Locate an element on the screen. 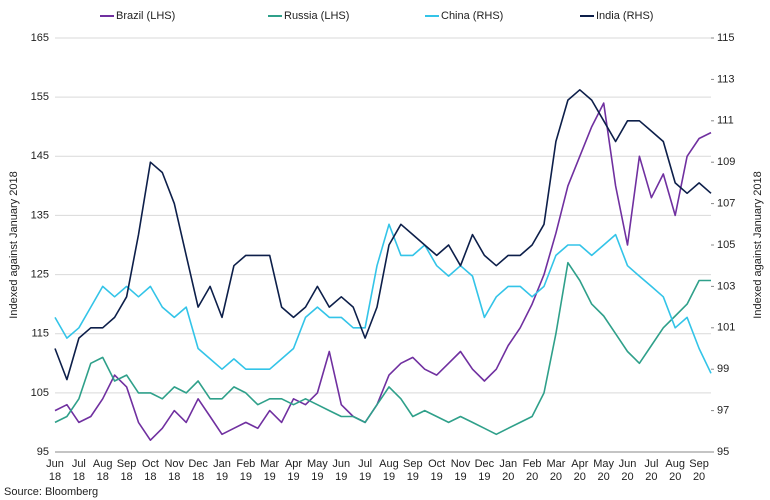 Image resolution: width=770 pixels, height=500 pixels. y-tick-label: 125 is located at coordinates (40, 274).